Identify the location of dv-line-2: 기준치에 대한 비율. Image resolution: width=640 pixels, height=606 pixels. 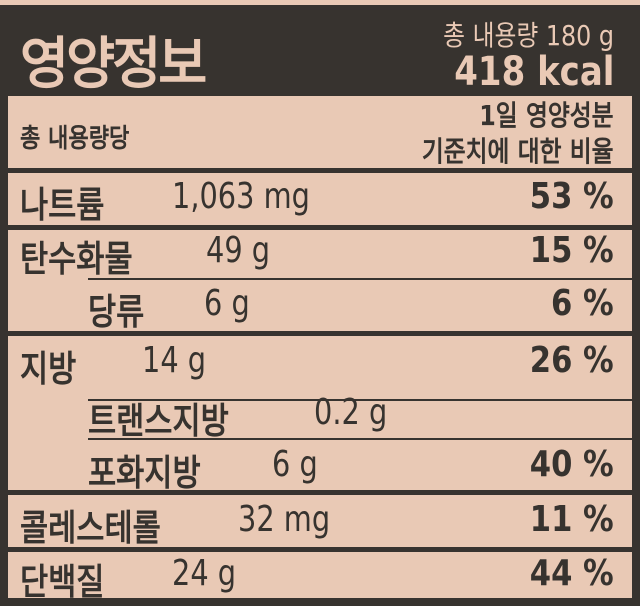
(518, 151).